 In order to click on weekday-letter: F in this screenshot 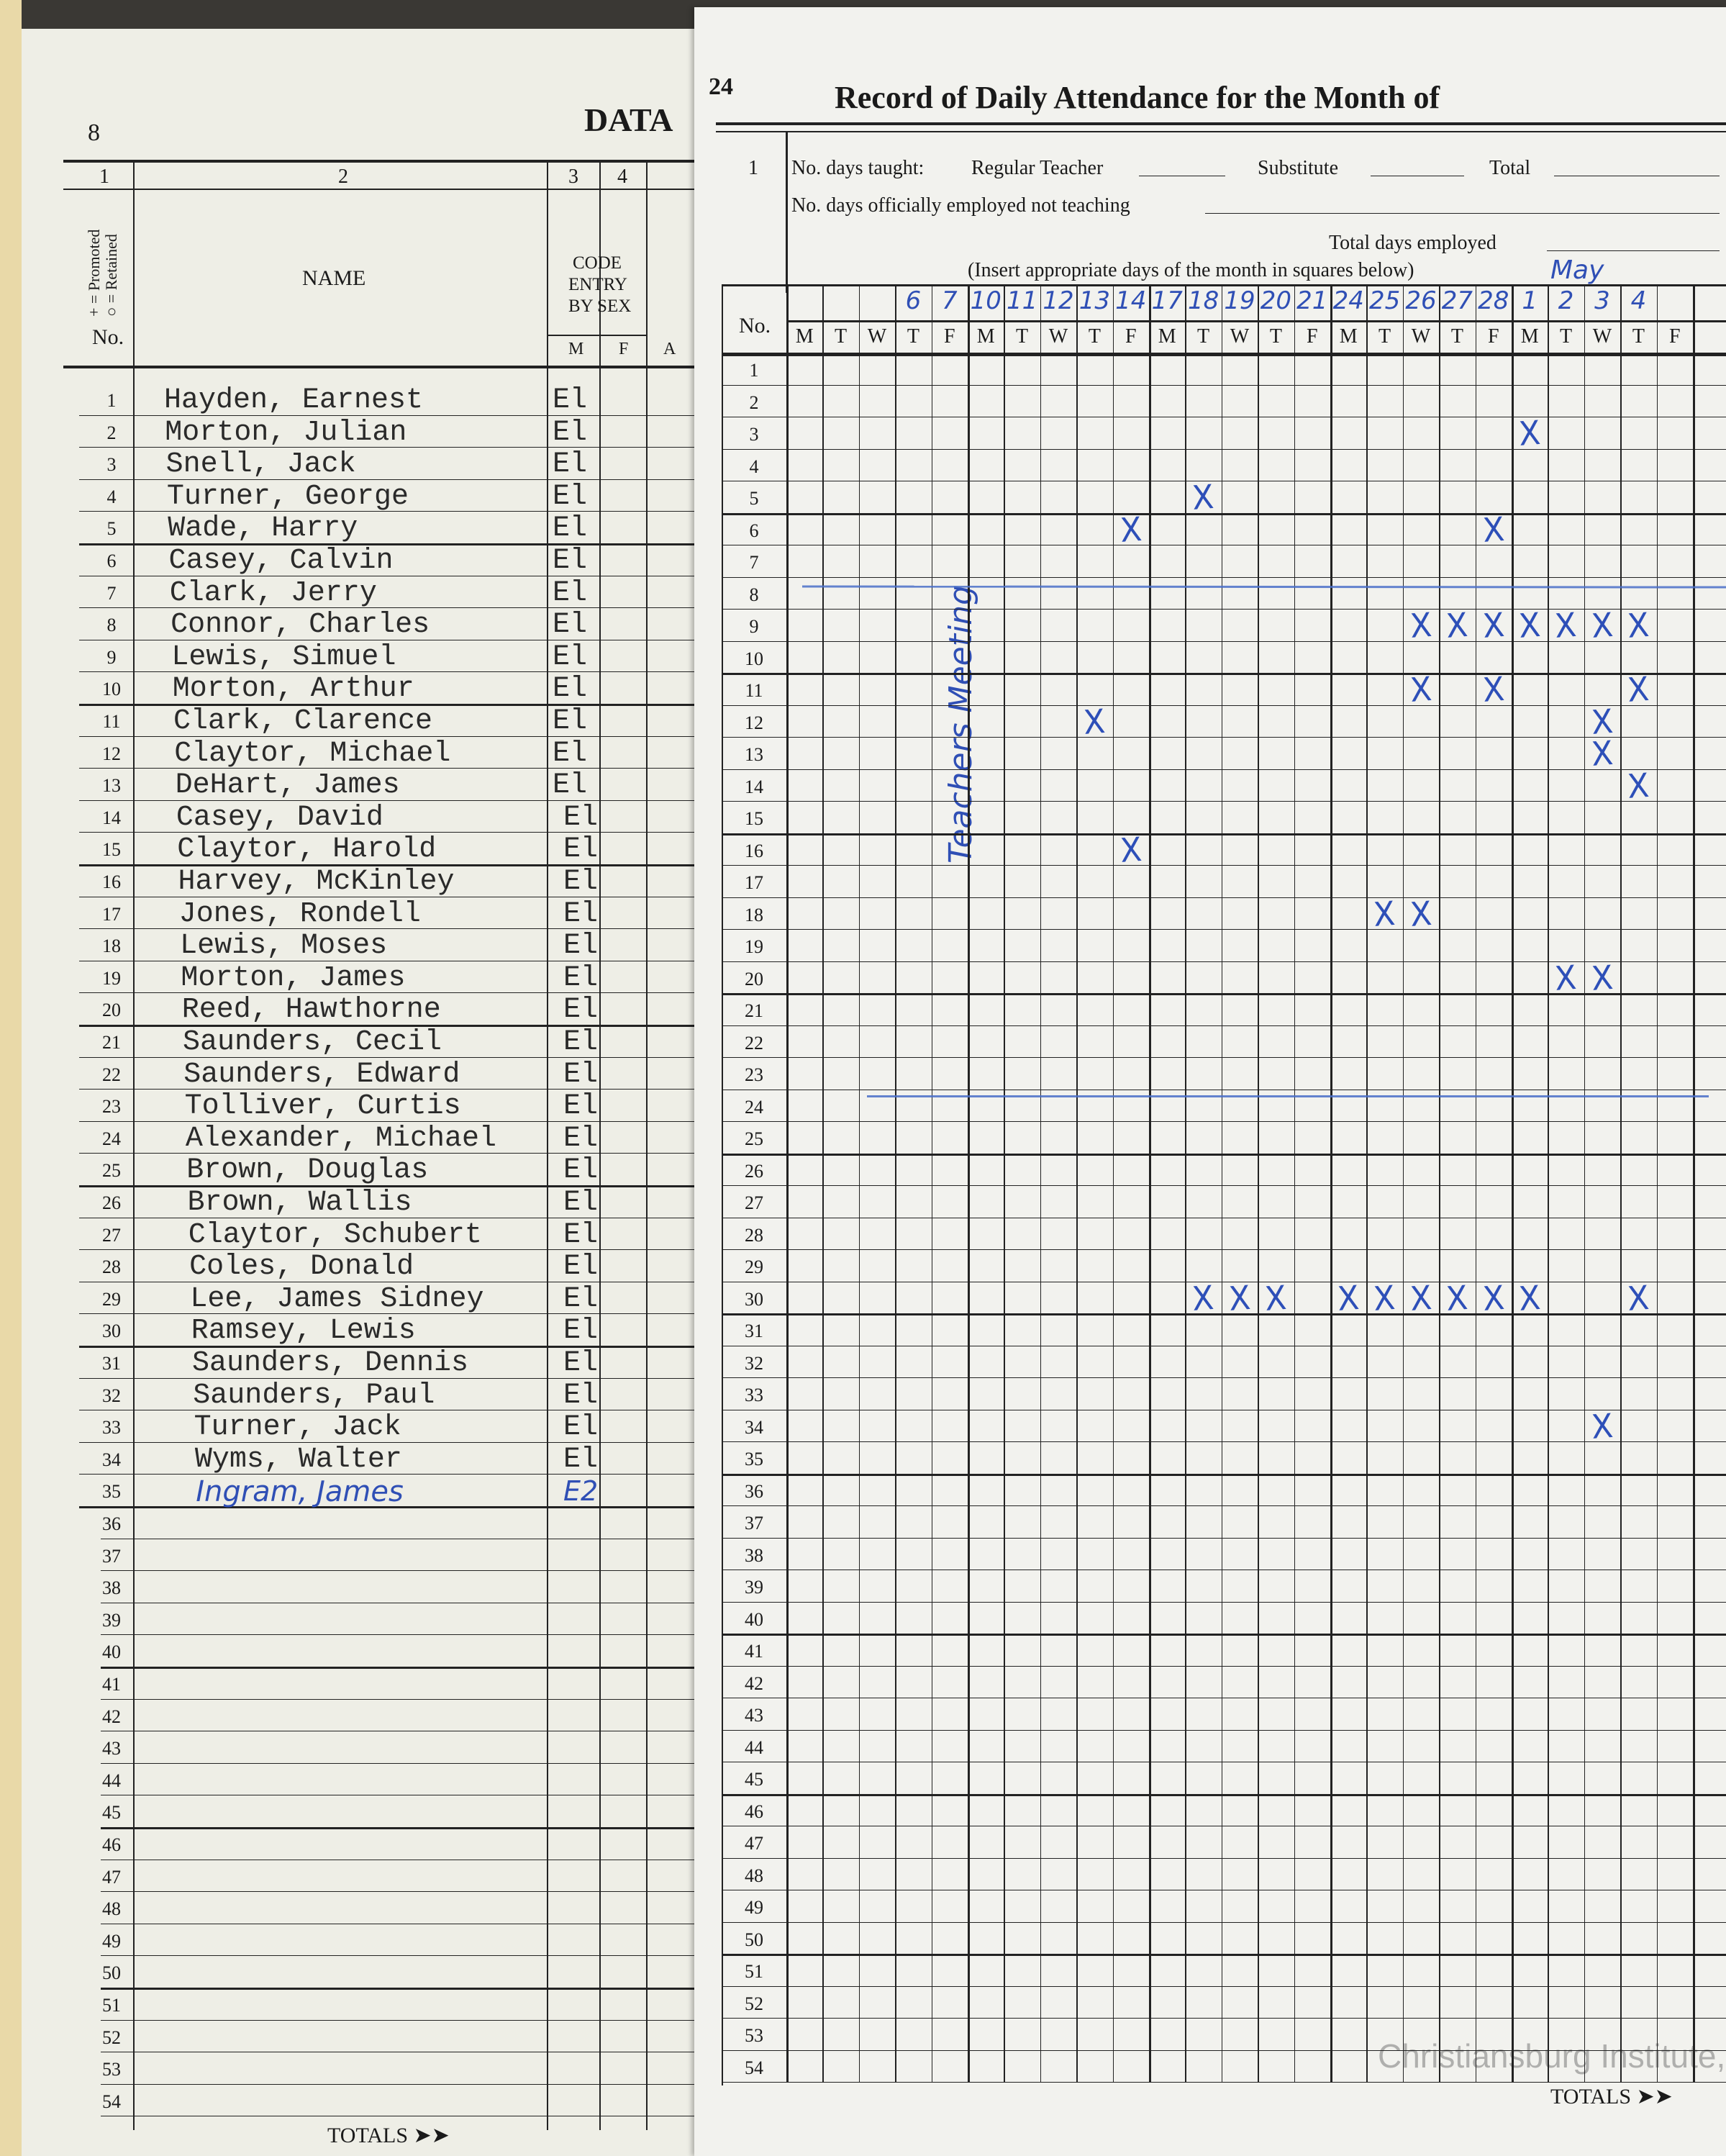, I will do `click(1494, 336)`.